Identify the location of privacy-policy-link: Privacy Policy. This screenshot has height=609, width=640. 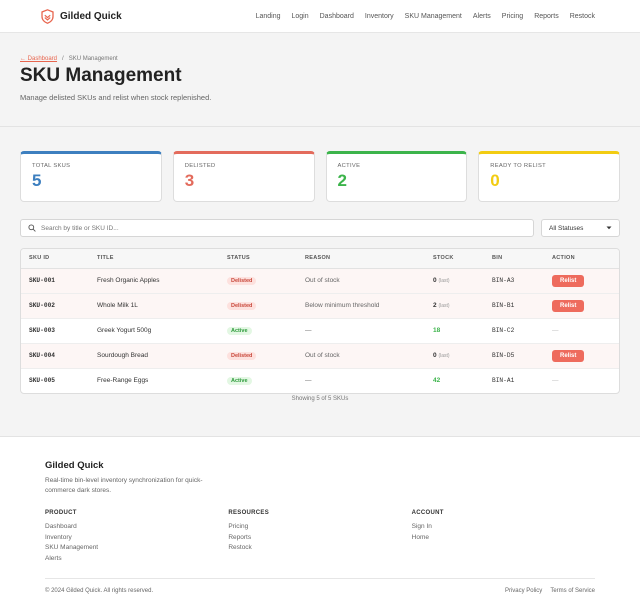
(523, 591).